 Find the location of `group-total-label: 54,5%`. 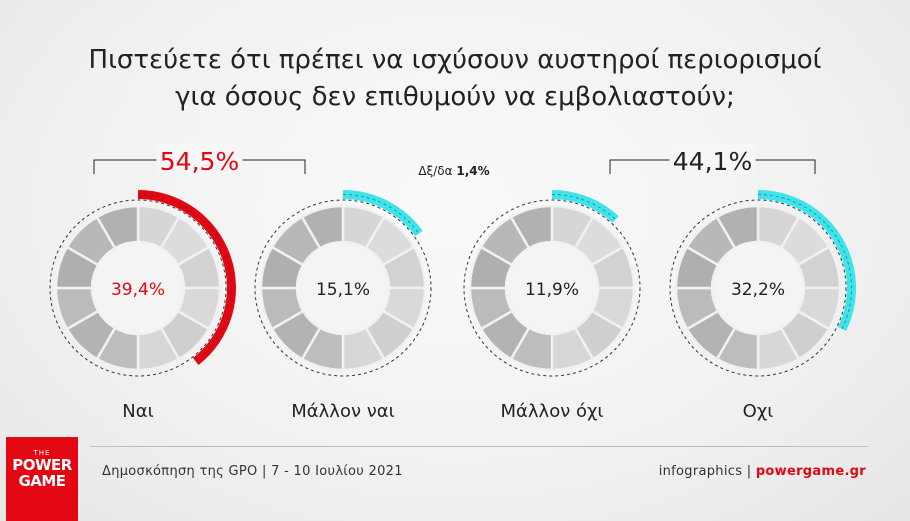

group-total-label: 54,5% is located at coordinates (199, 161).